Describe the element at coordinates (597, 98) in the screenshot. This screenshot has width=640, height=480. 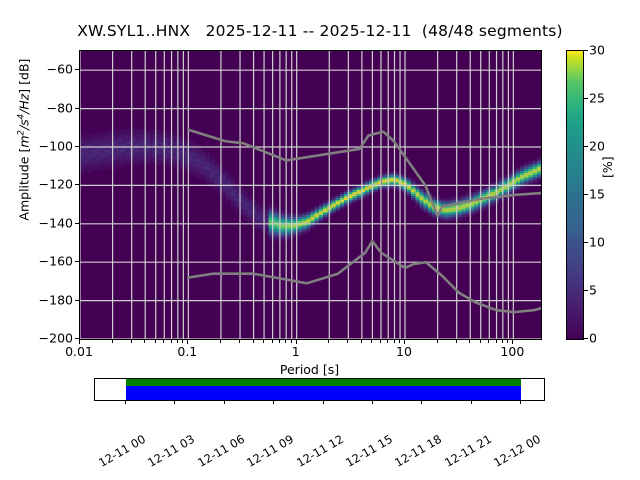
I see `colorbar-tick-label: 25` at that location.